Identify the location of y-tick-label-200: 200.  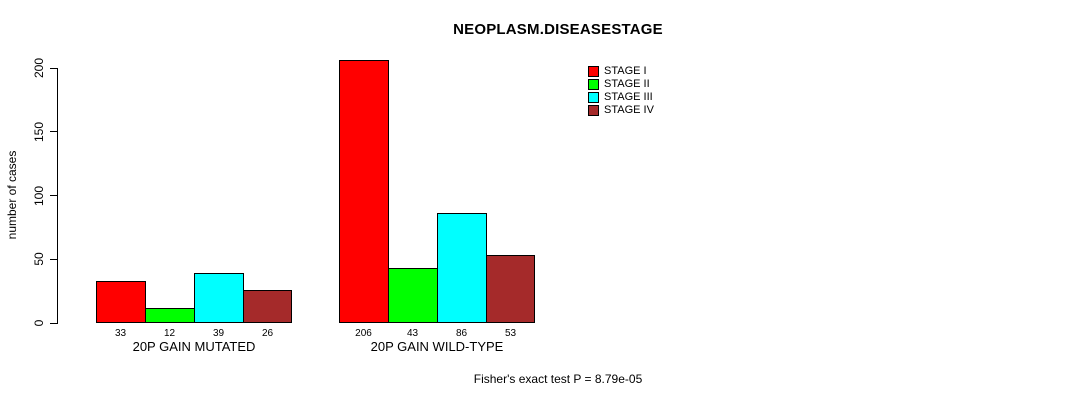
(39, 68).